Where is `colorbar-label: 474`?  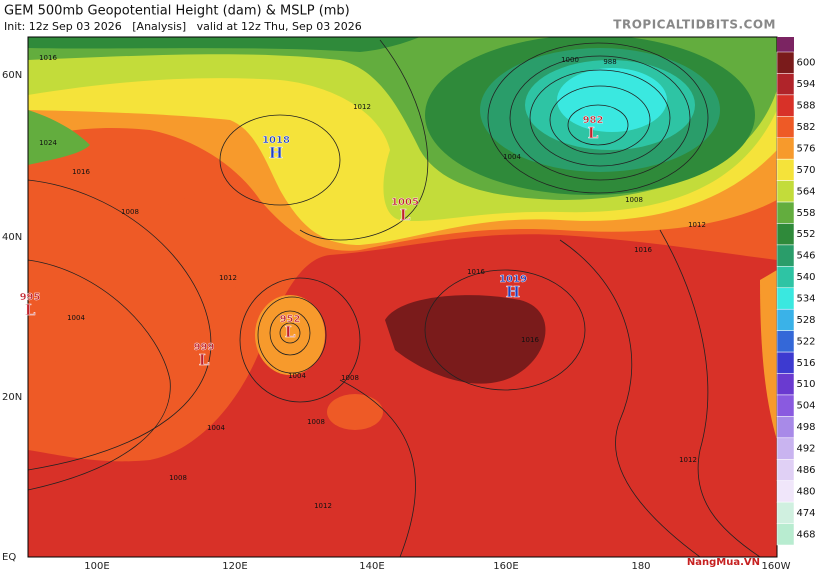
colorbar-label: 474 is located at coordinates (805, 513).